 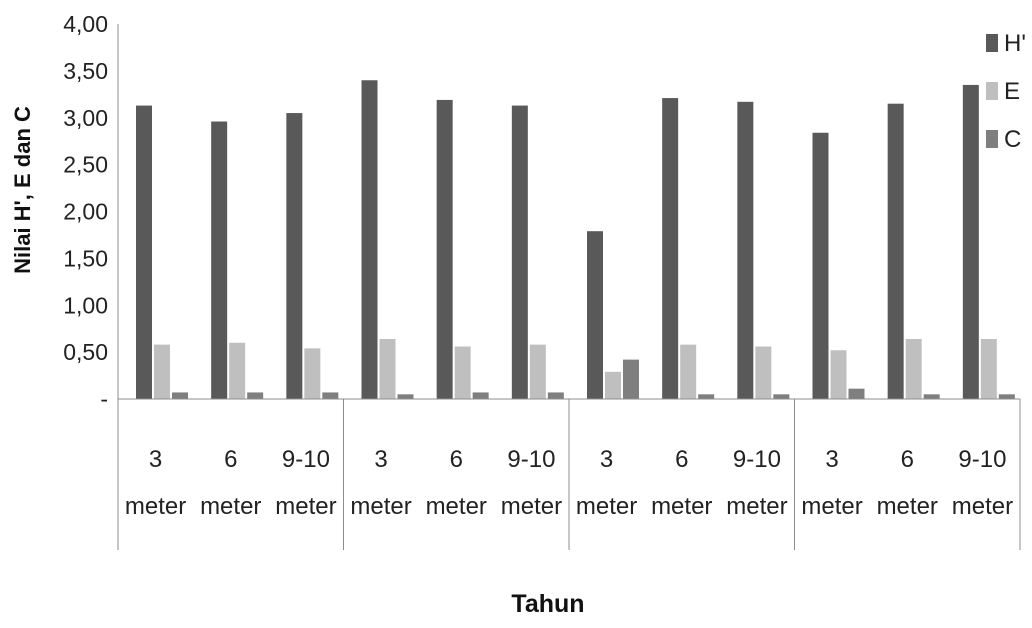 I want to click on legend-swatch-c, so click(x=992, y=139).